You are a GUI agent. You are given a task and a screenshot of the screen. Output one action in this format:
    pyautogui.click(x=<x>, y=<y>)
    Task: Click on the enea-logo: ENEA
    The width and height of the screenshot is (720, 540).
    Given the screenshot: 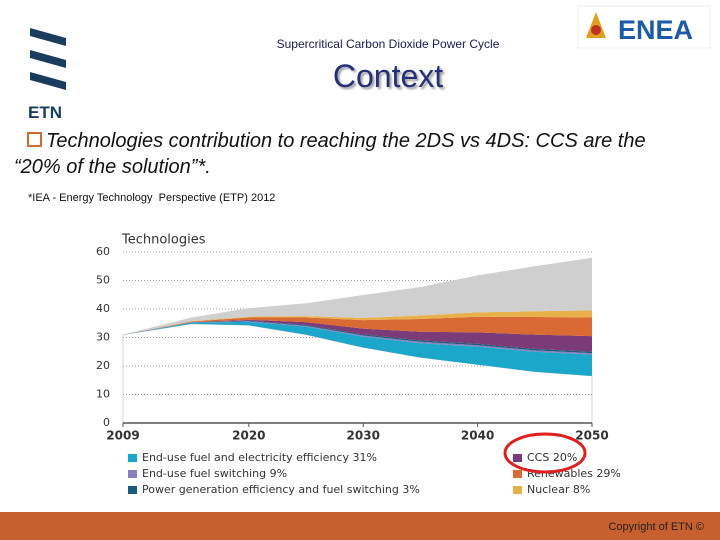 What is the action you would take?
    pyautogui.click(x=644, y=27)
    